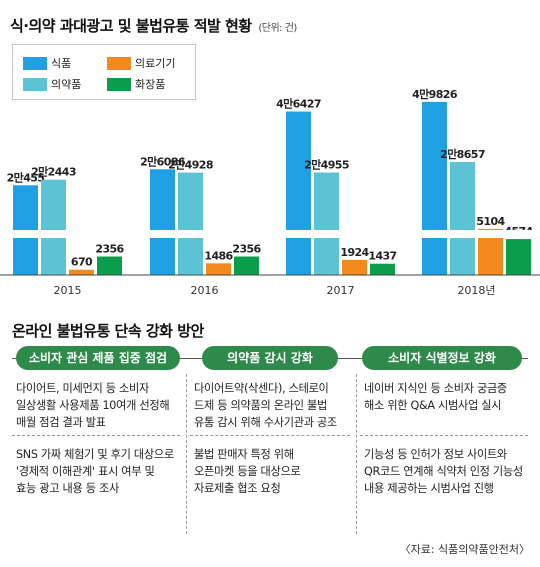 Image resolution: width=540 pixels, height=567 pixels. What do you see at coordinates (108, 331) in the screenshot?
I see `section-title: 온라인 불법유통 단속 강화 방안` at bounding box center [108, 331].